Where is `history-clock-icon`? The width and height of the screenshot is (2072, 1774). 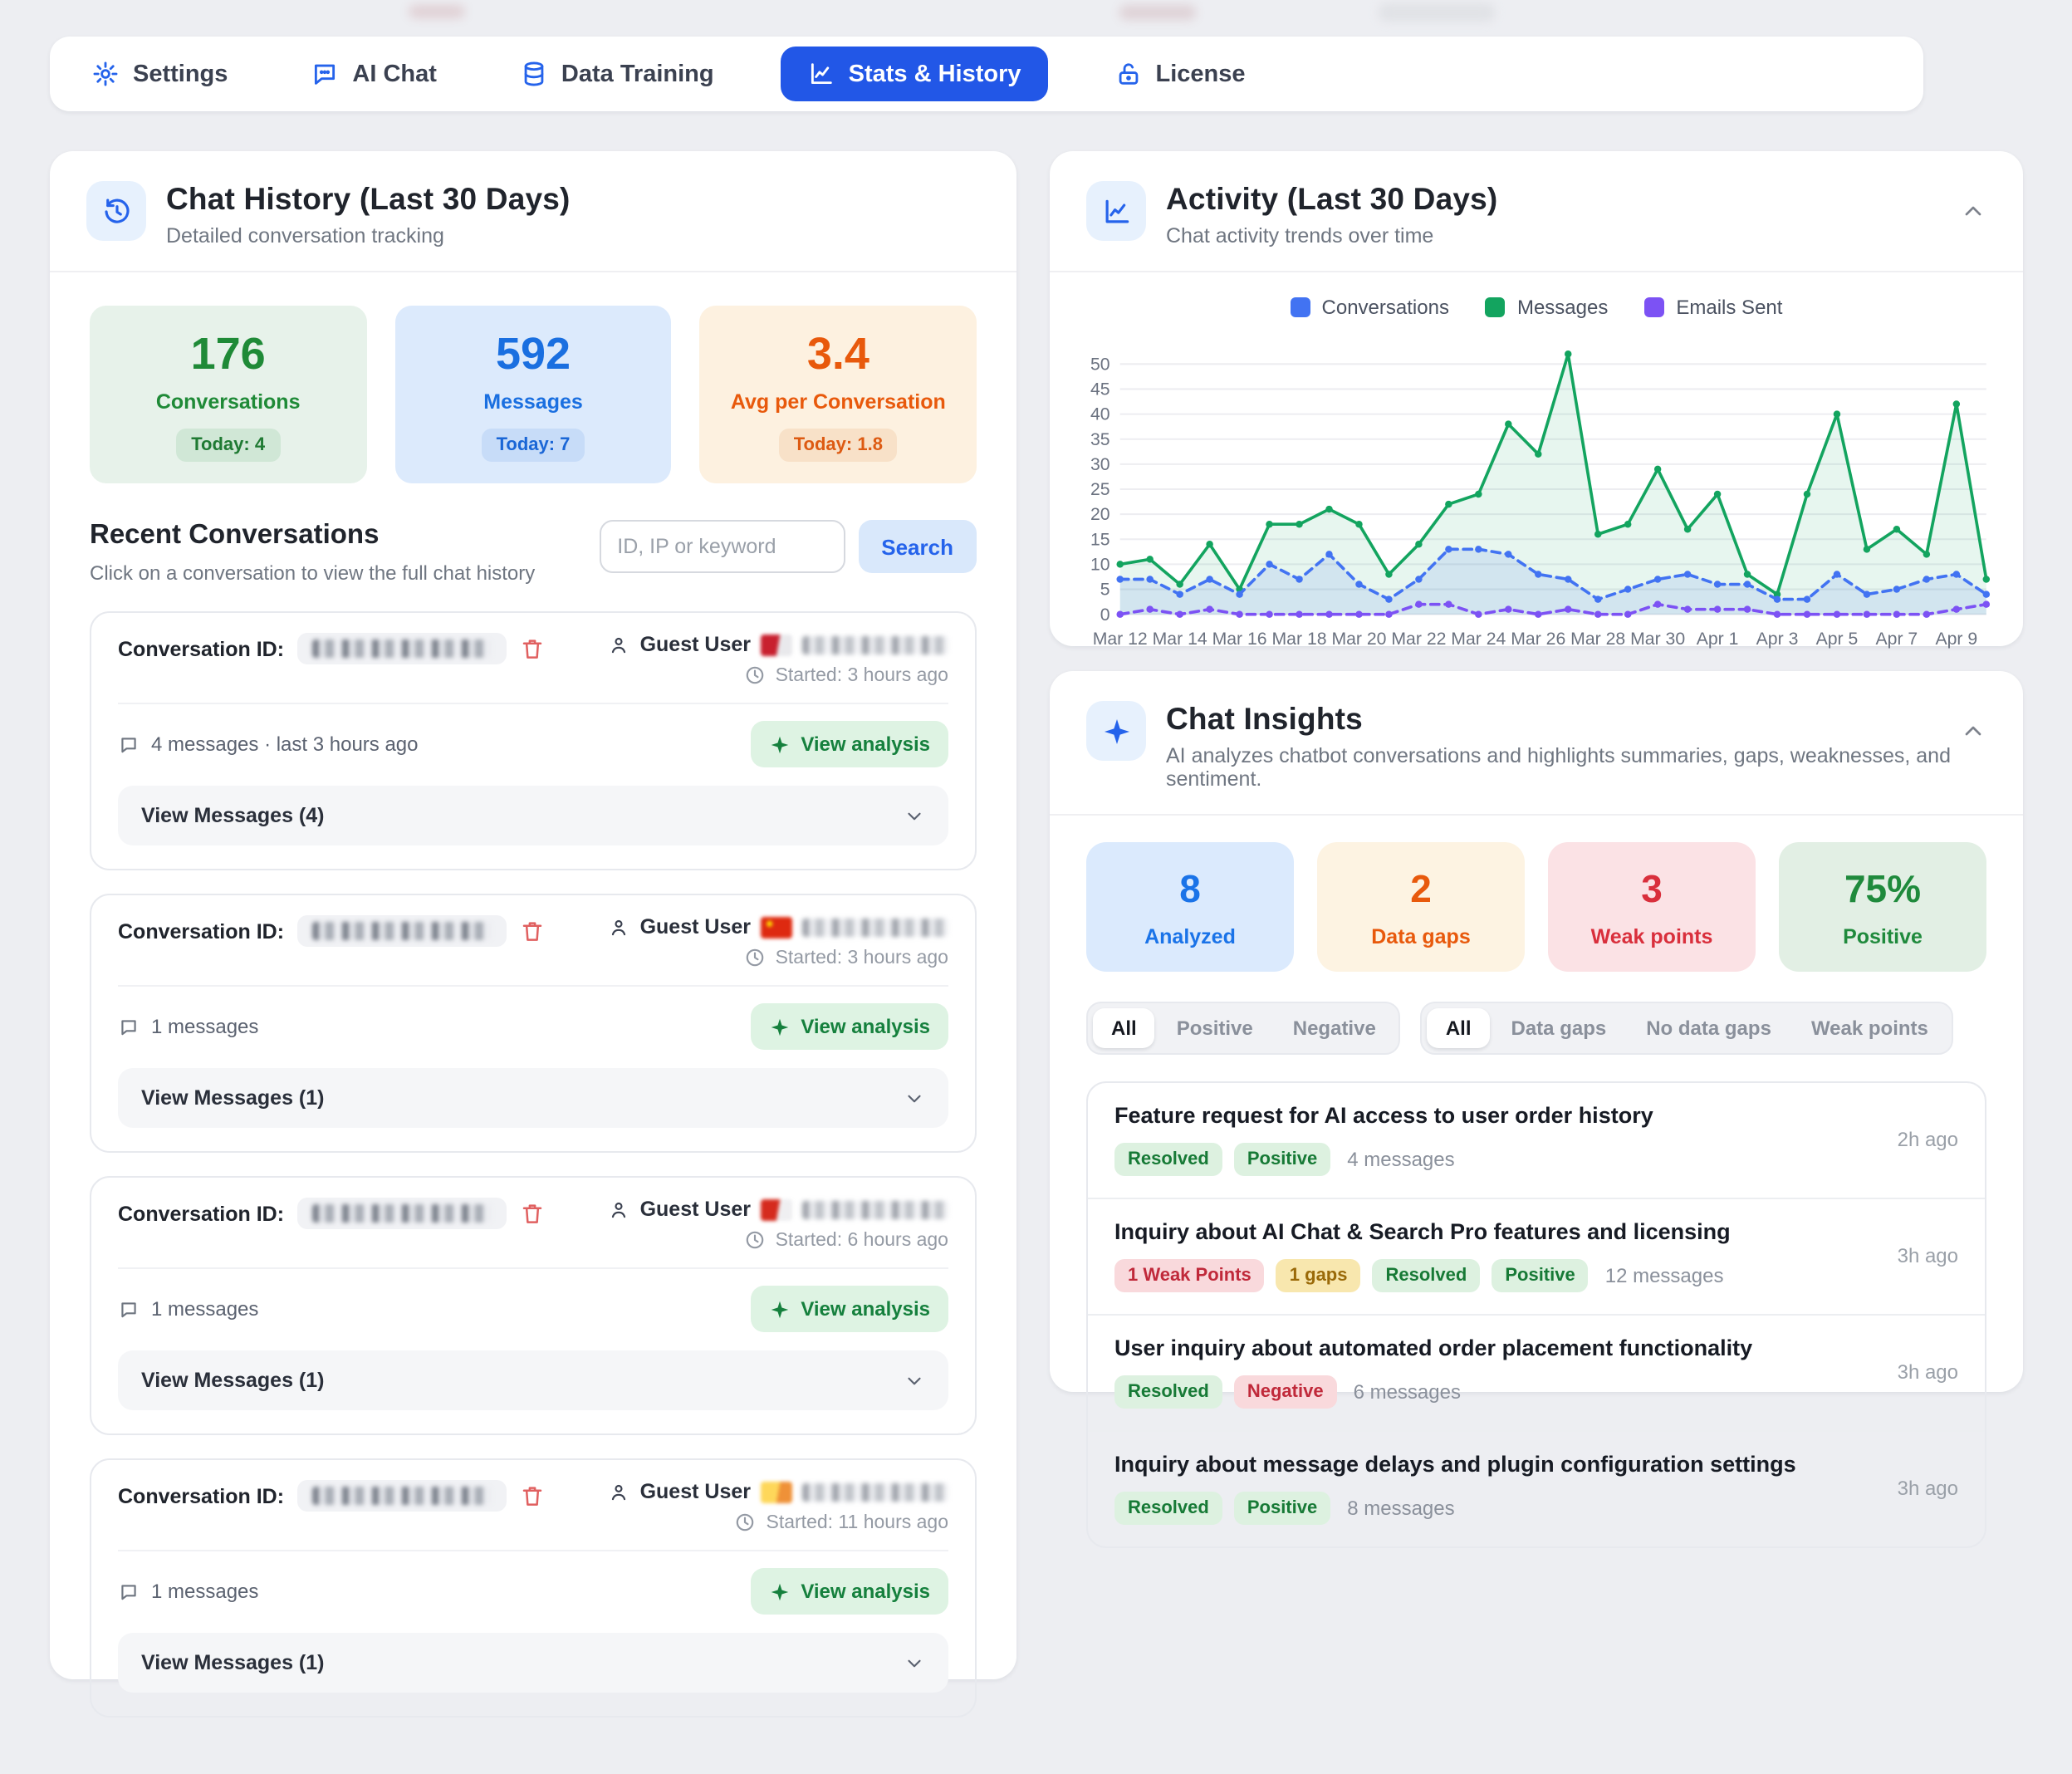
history-clock-icon is located at coordinates (116, 211).